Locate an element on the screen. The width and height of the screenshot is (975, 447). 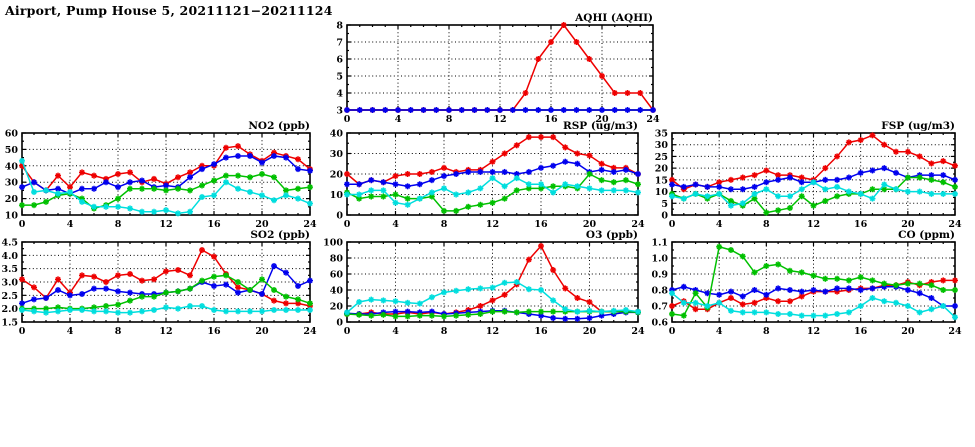
y-tick-label: 100 is located at coordinates (333, 243).